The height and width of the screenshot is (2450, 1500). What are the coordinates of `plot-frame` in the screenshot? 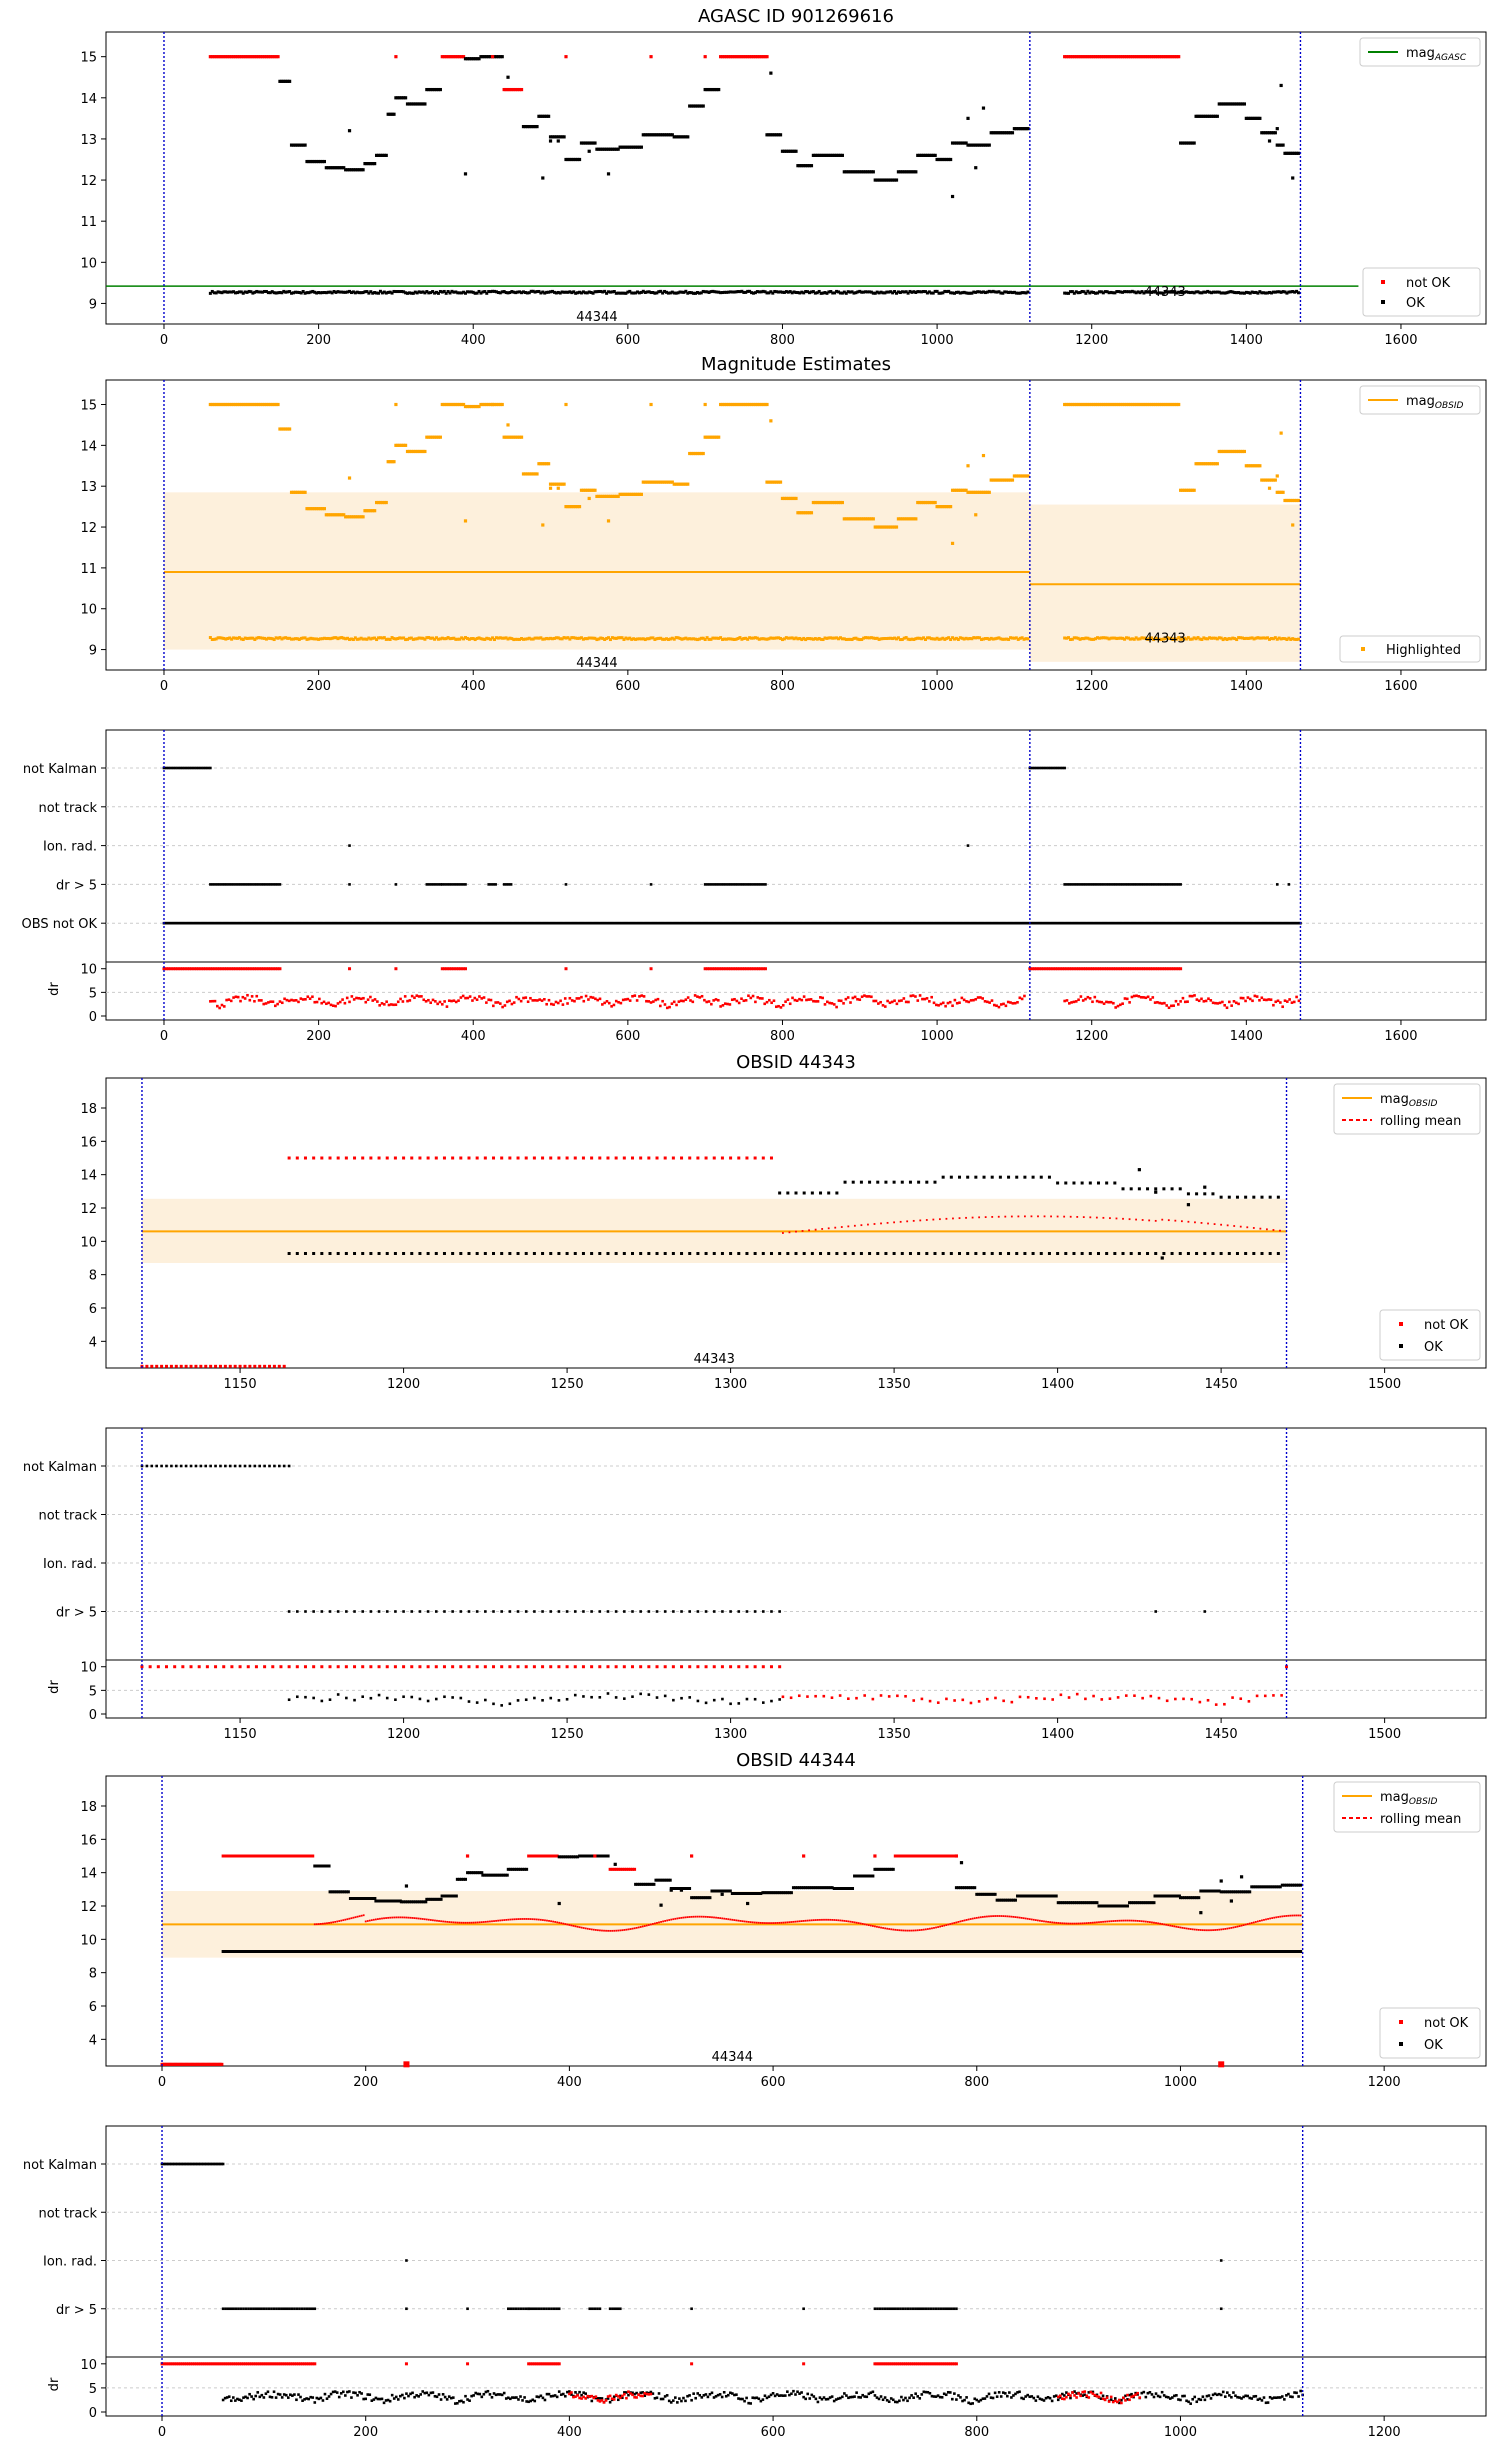 It's located at (796, 525).